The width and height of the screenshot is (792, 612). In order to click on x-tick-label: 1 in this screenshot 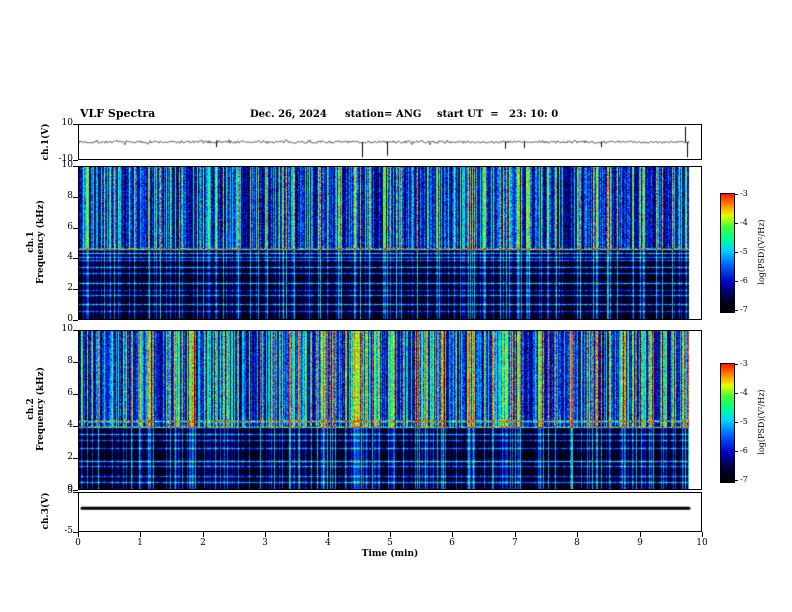, I will do `click(140, 543)`.